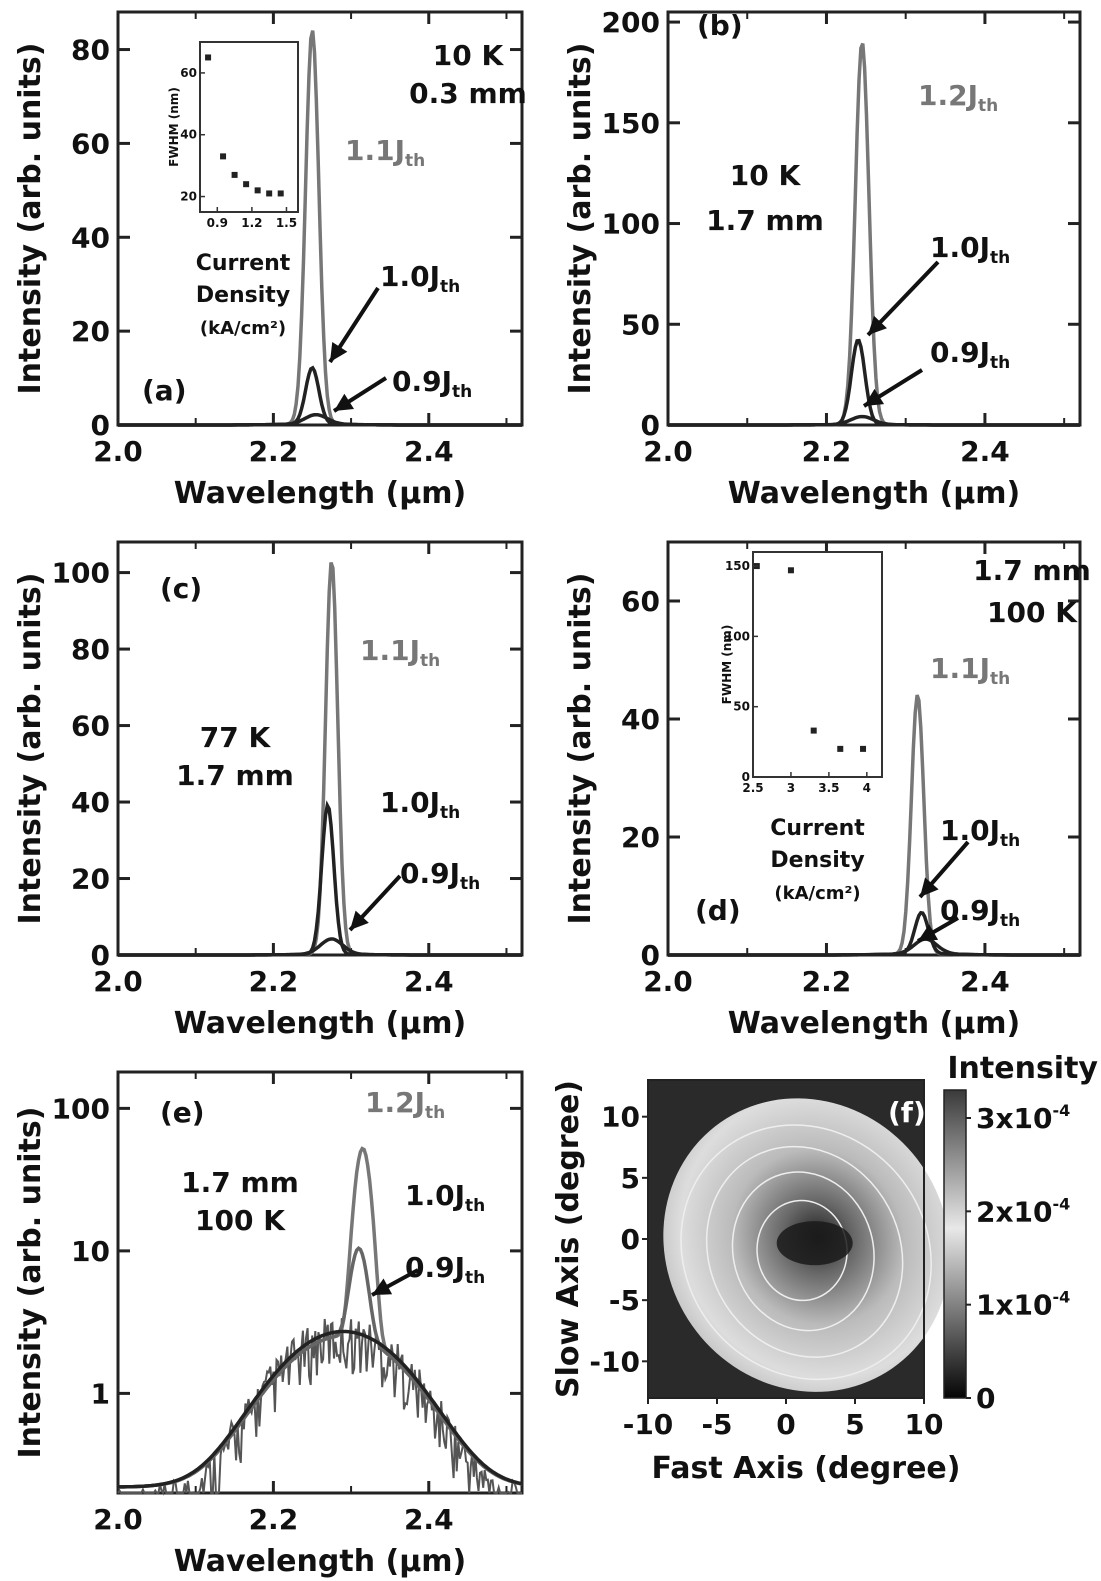 This screenshot has height=1581, width=1101. I want to click on inset-x-tick-label: 4, so click(867, 788).